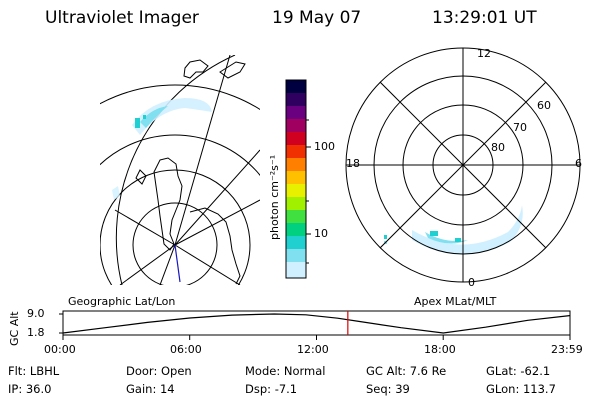  Describe the element at coordinates (388, 389) in the screenshot. I see `seq-status: Seq: 39` at that location.